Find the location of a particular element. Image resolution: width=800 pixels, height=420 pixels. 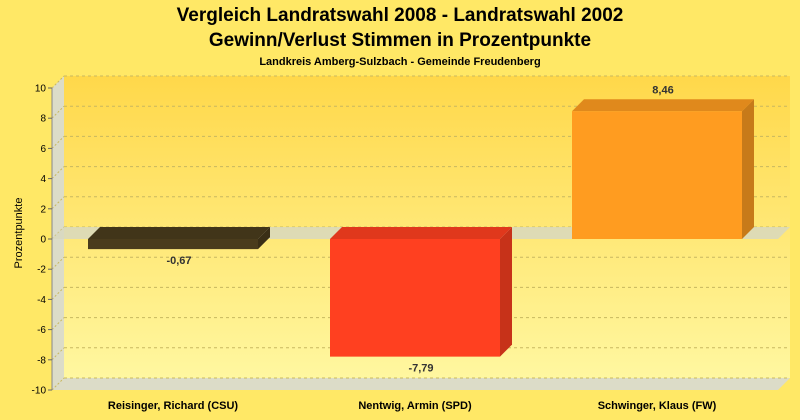

plot-floor is located at coordinates (421, 384).